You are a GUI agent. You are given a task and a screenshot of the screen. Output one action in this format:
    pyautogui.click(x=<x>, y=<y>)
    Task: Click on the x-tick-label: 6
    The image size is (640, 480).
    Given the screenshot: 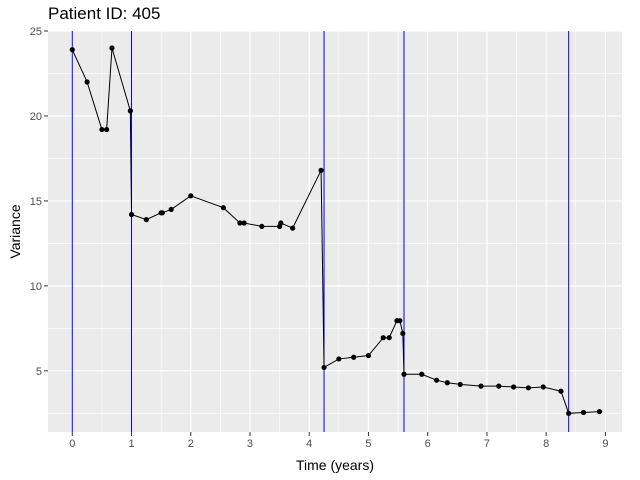 What is the action you would take?
    pyautogui.click(x=428, y=444)
    